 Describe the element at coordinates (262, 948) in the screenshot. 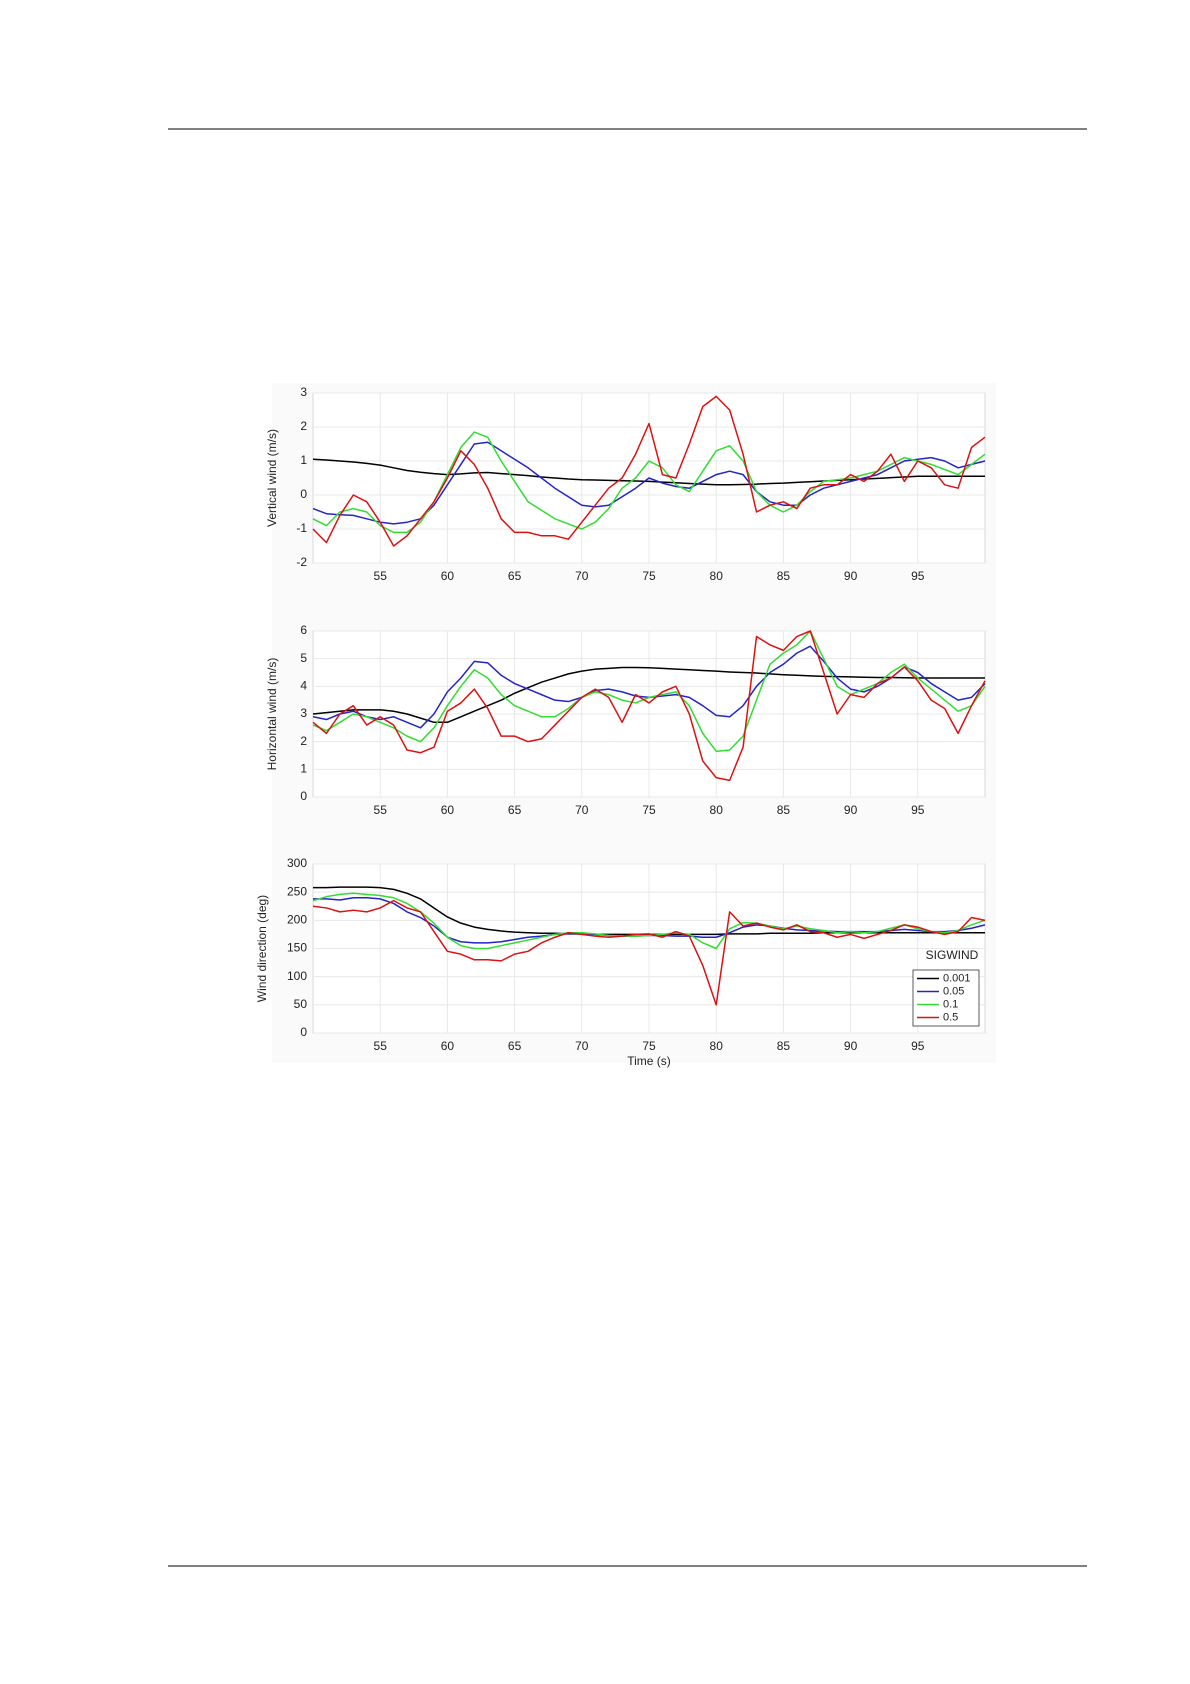

I see `y-axis-label: Wind direction (deg)` at that location.